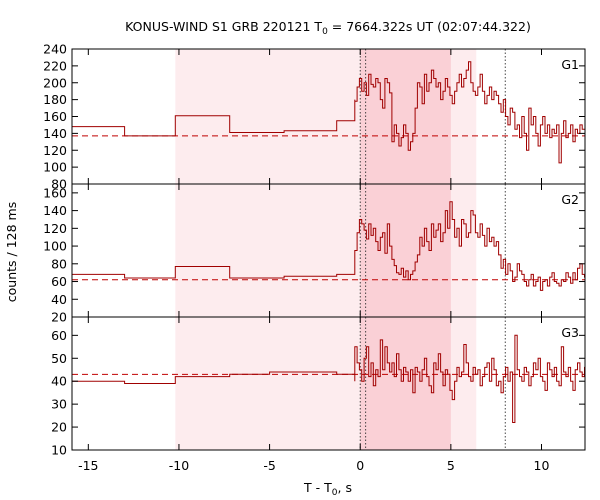 The width and height of the screenshot is (600, 500). Describe the element at coordinates (55, 82) in the screenshot. I see `y-tick-label: 200` at that location.